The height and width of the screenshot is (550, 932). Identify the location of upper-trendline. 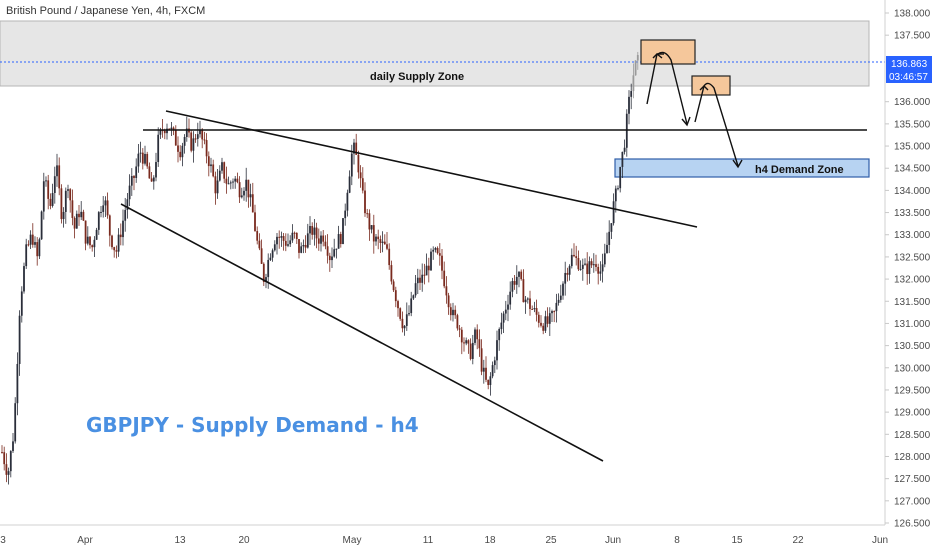
(431, 169).